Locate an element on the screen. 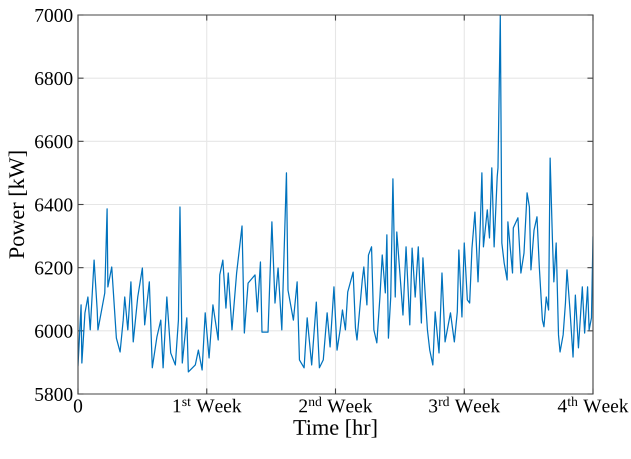 This screenshot has height=459, width=631. x-tick-label: 1$^{st}$ Week is located at coordinates (208, 405).